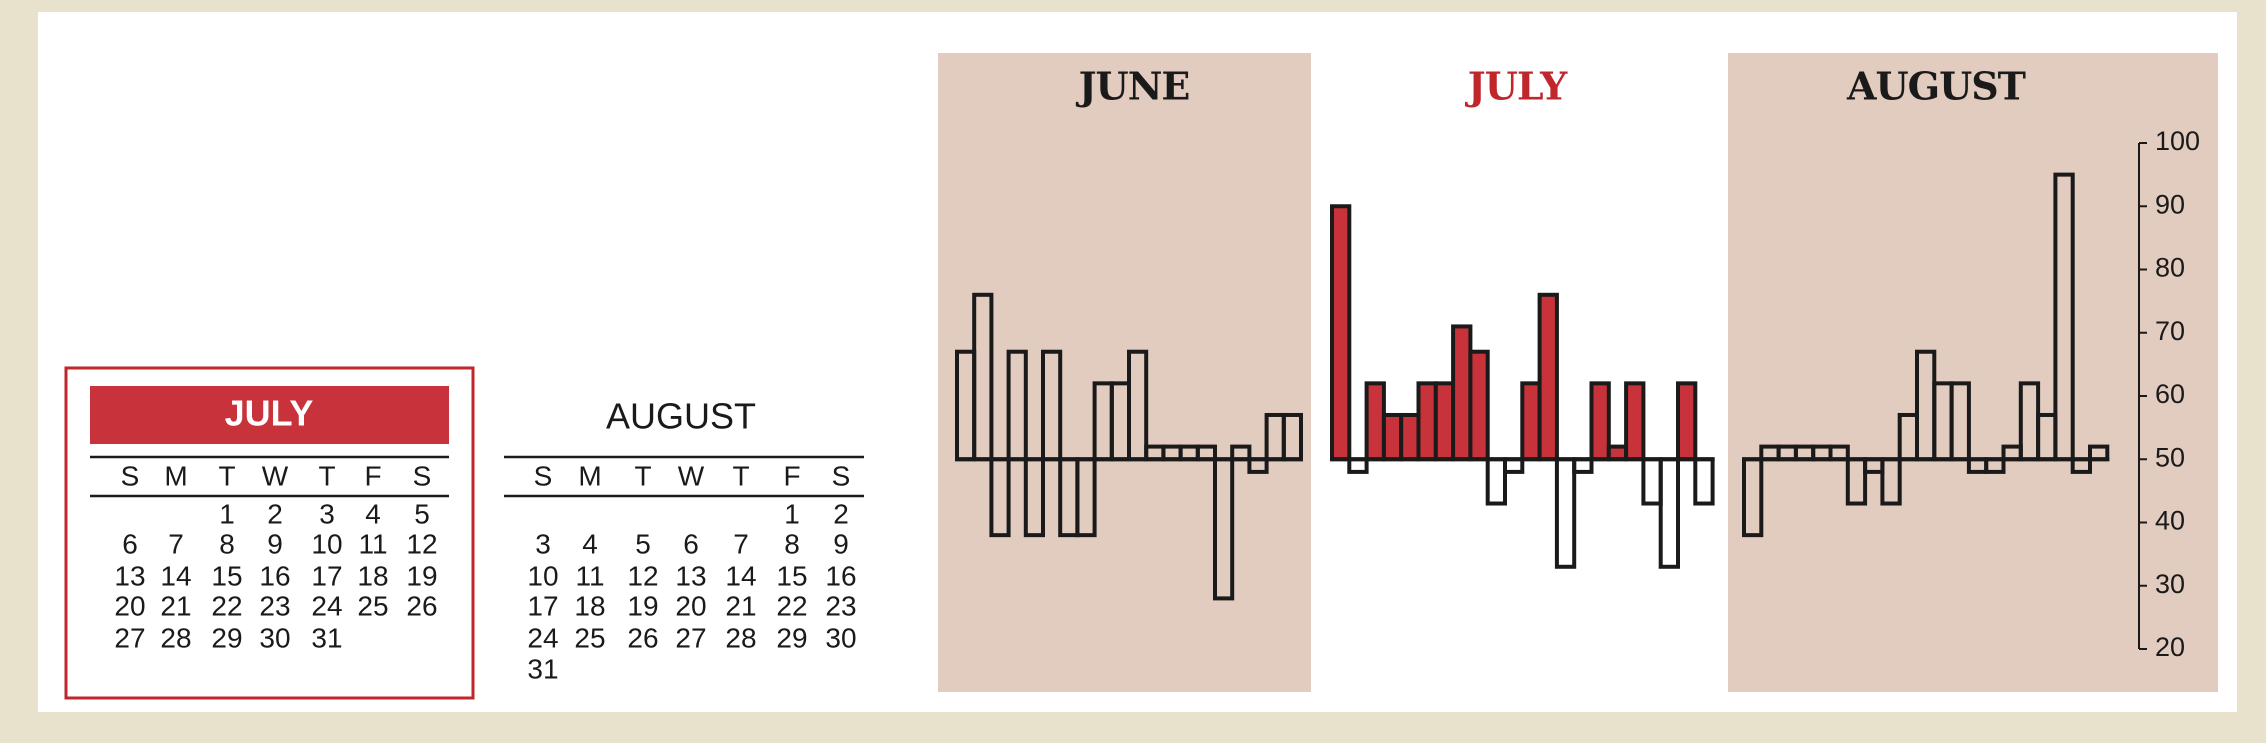 This screenshot has height=743, width=2266. What do you see at coordinates (2170, 204) in the screenshot?
I see `y-tick-label: 90` at bounding box center [2170, 204].